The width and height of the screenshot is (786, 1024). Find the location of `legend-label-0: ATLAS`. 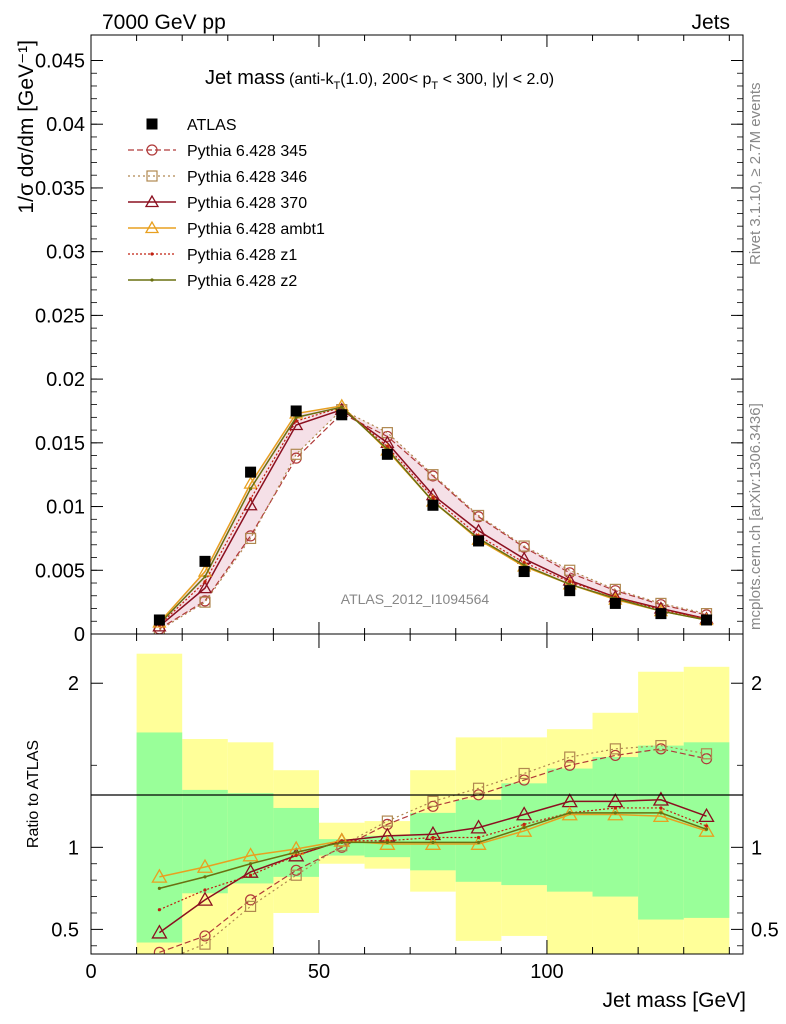

legend-label-0: ATLAS is located at coordinates (212, 125).